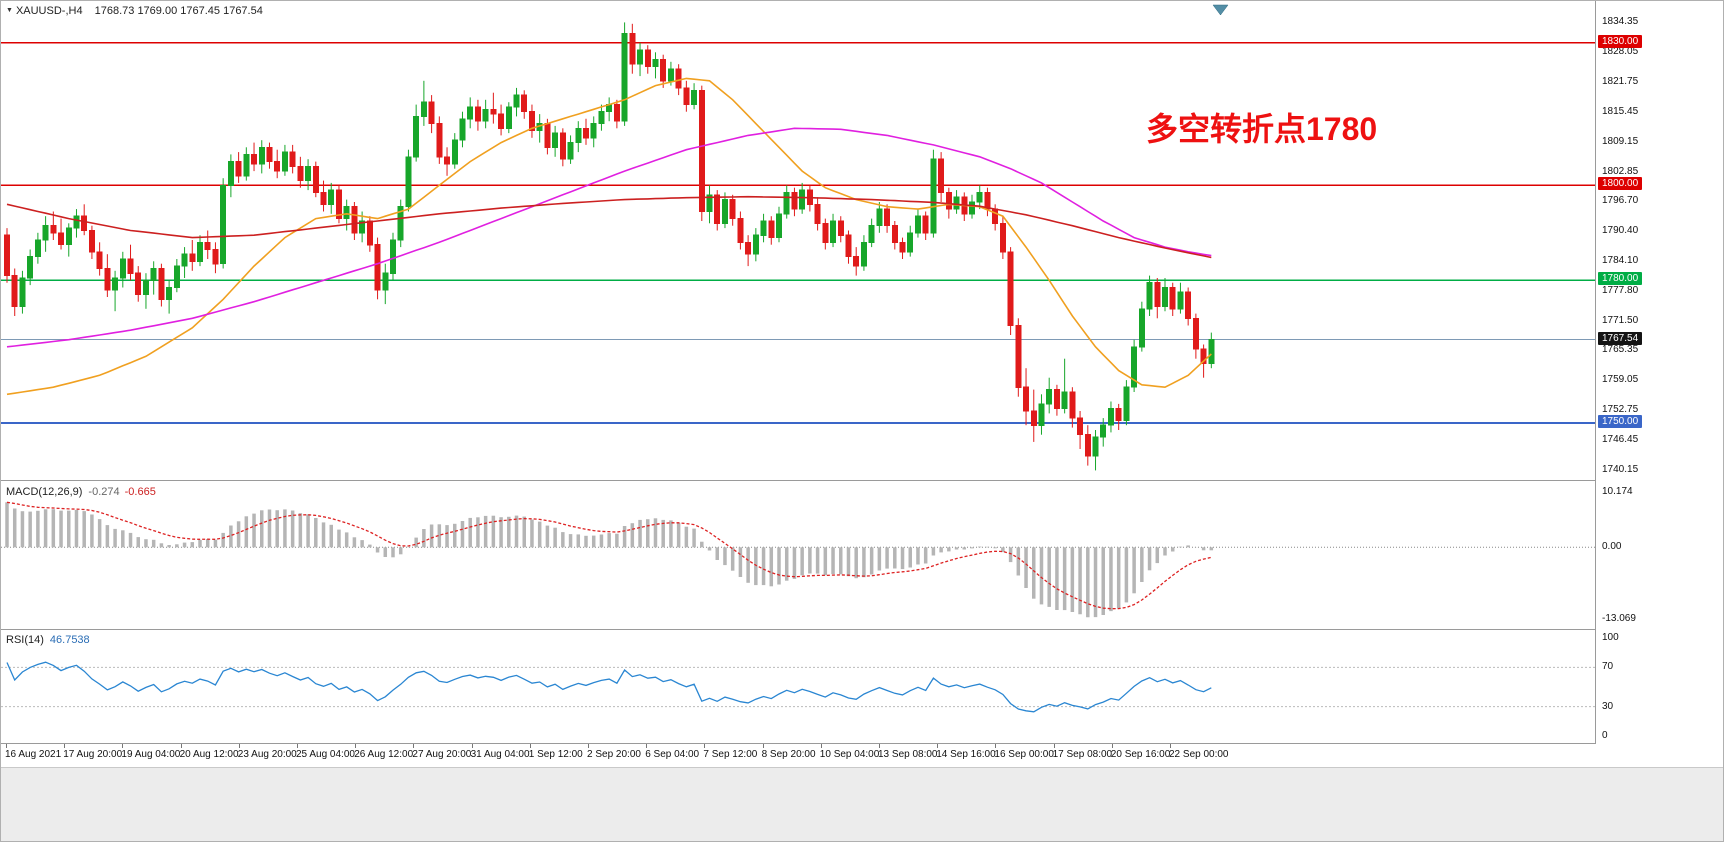 This screenshot has height=842, width=1724. Describe the element at coordinates (49, 11) in the screenshot. I see `symbol-timeframe-label: XAUUSD-,H4` at that location.